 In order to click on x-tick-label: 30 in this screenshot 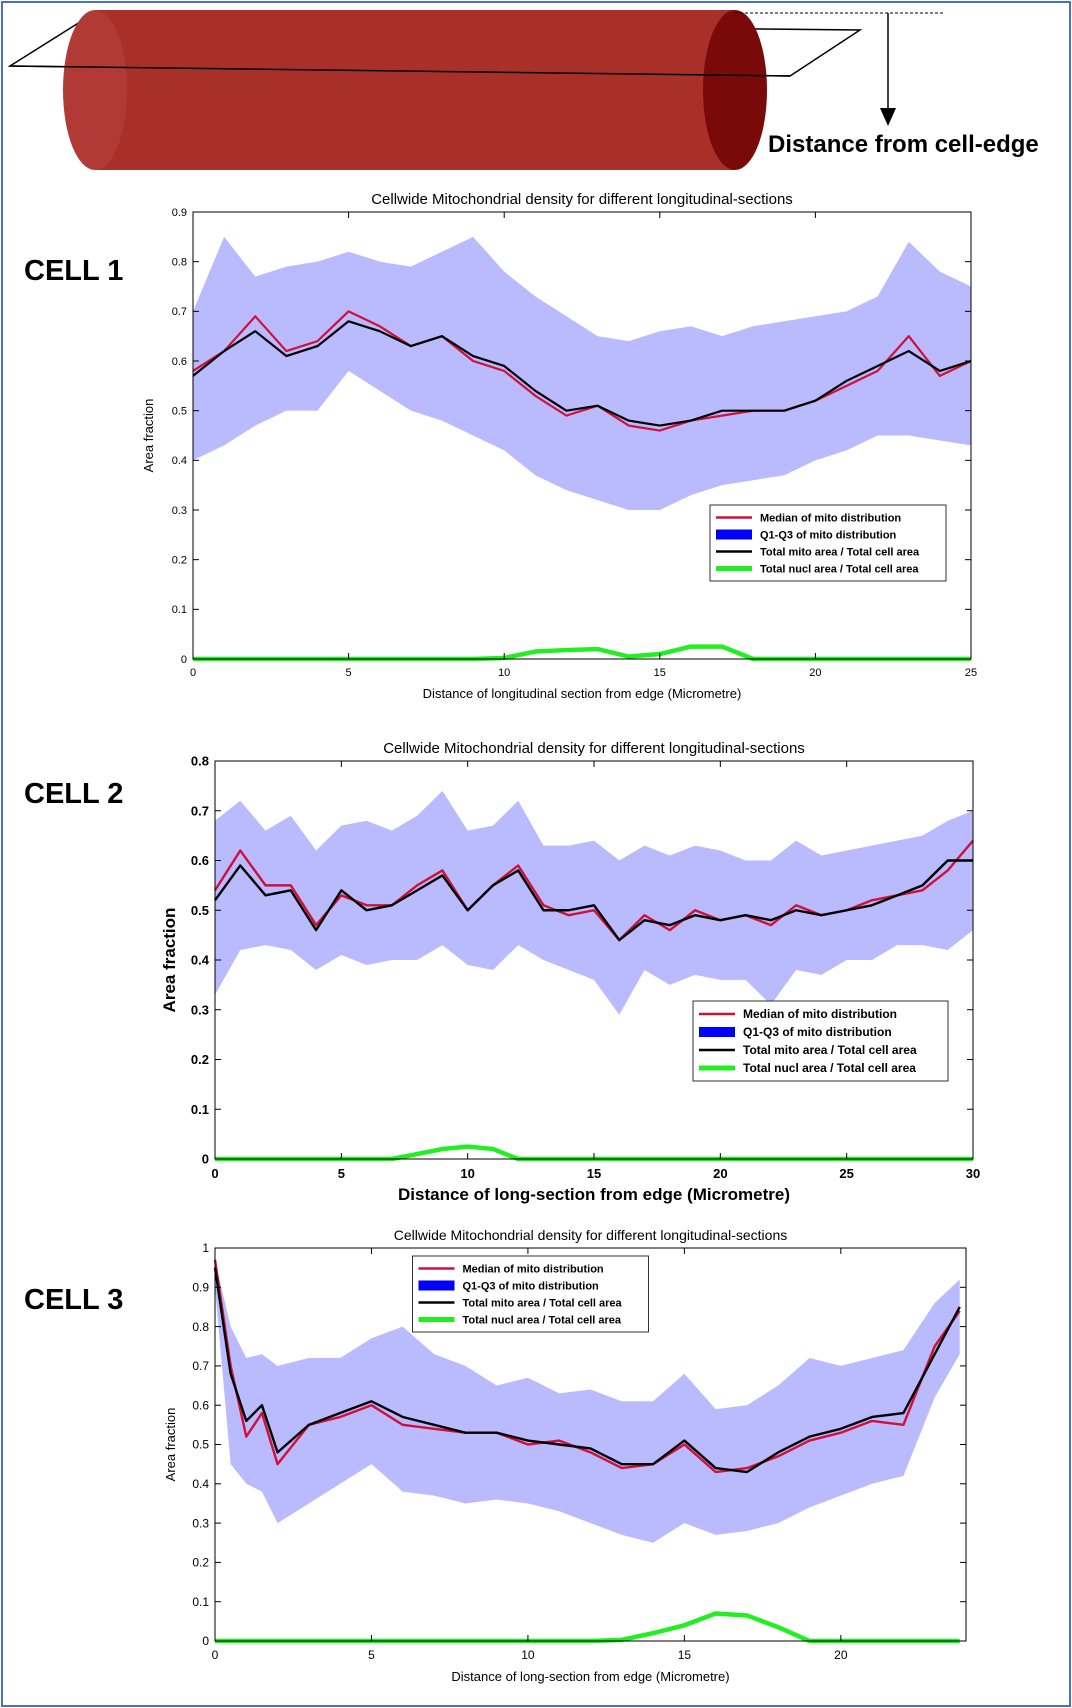, I will do `click(973, 1173)`.